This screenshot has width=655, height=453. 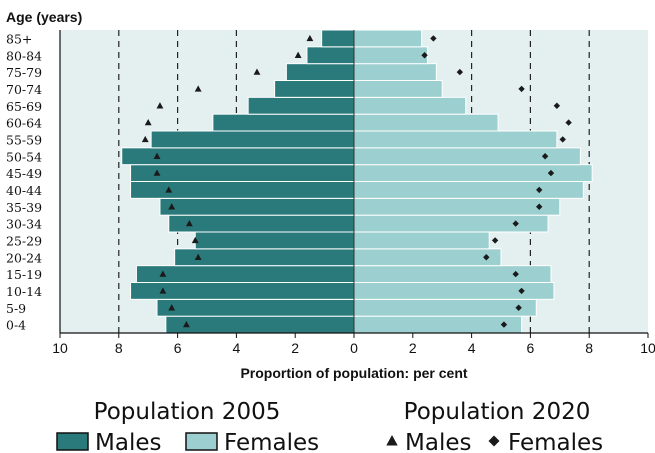 I want to click on x-tick-label: 2, so click(x=413, y=348).